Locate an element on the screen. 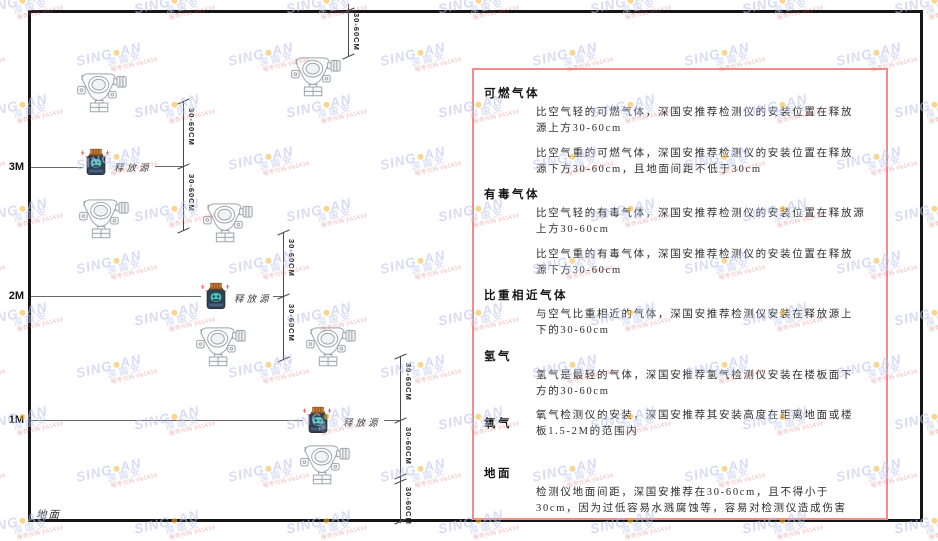 This screenshot has height=541, width=938. section-oxygen: 氧气 氧气检测仪的安装，深国安推荐其安装高度在距离地面或楼板1.5-2M的范围内 is located at coordinates (679, 428).